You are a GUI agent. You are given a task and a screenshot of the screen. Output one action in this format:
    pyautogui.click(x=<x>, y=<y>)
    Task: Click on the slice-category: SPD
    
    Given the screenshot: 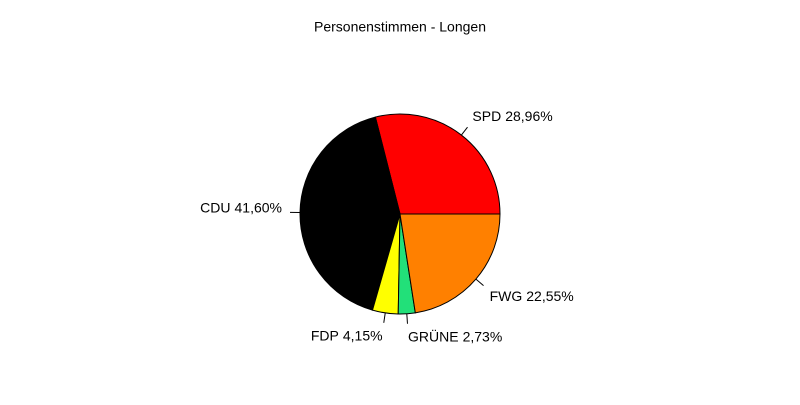 What is the action you would take?
    pyautogui.click(x=486, y=116)
    